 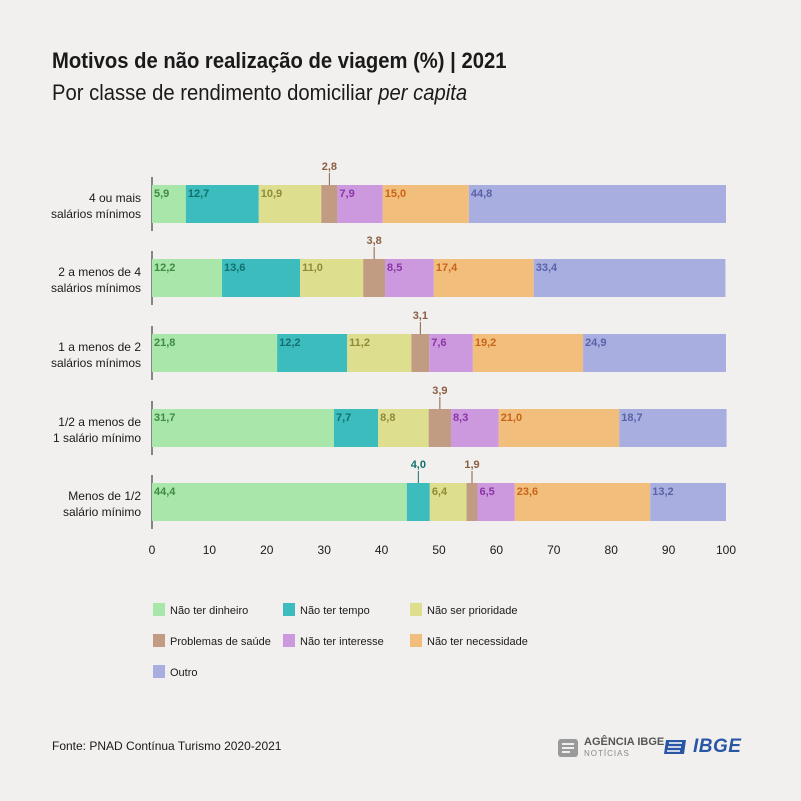 What do you see at coordinates (420, 316) in the screenshot?
I see `data-label: 3,1` at bounding box center [420, 316].